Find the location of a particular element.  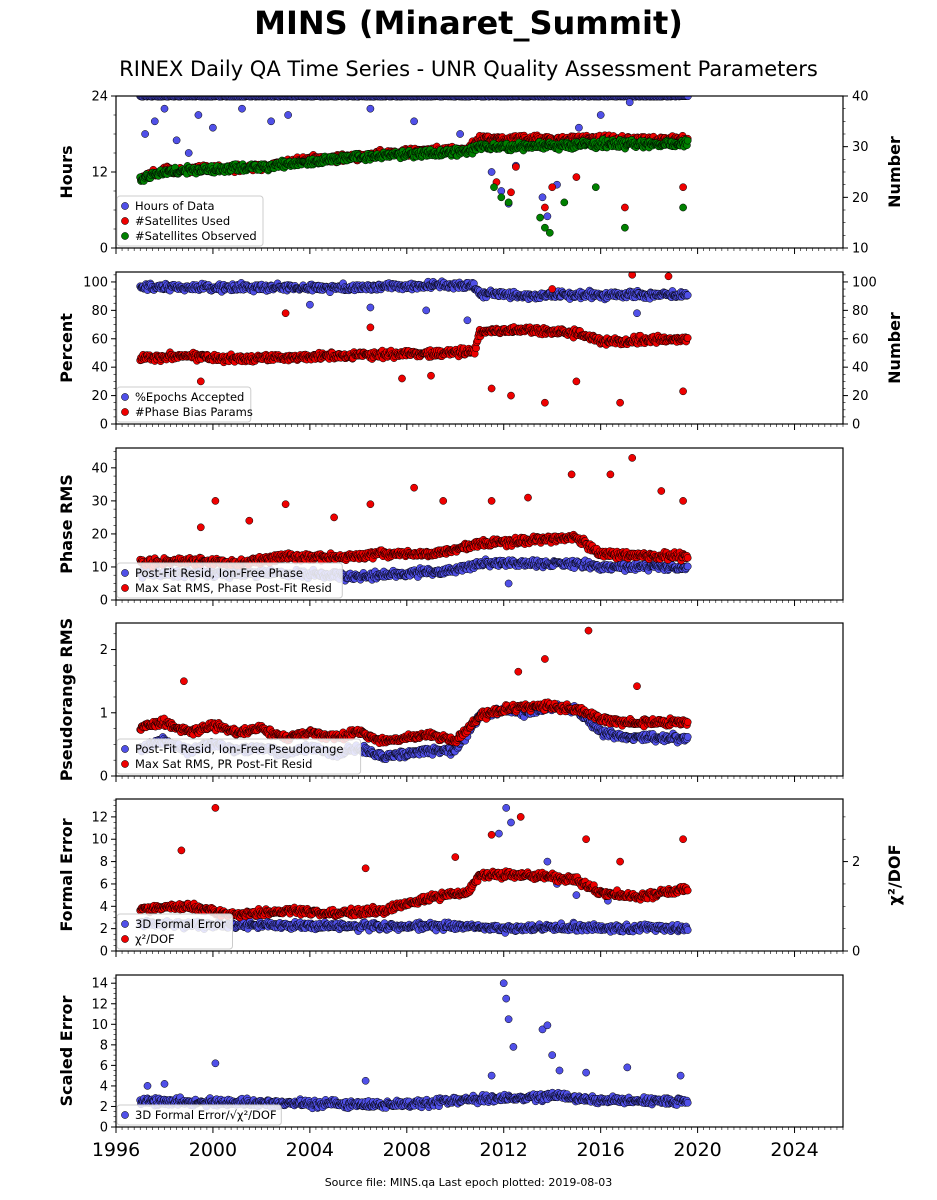

y2-tick-label: 80 is located at coordinates (860, 311).